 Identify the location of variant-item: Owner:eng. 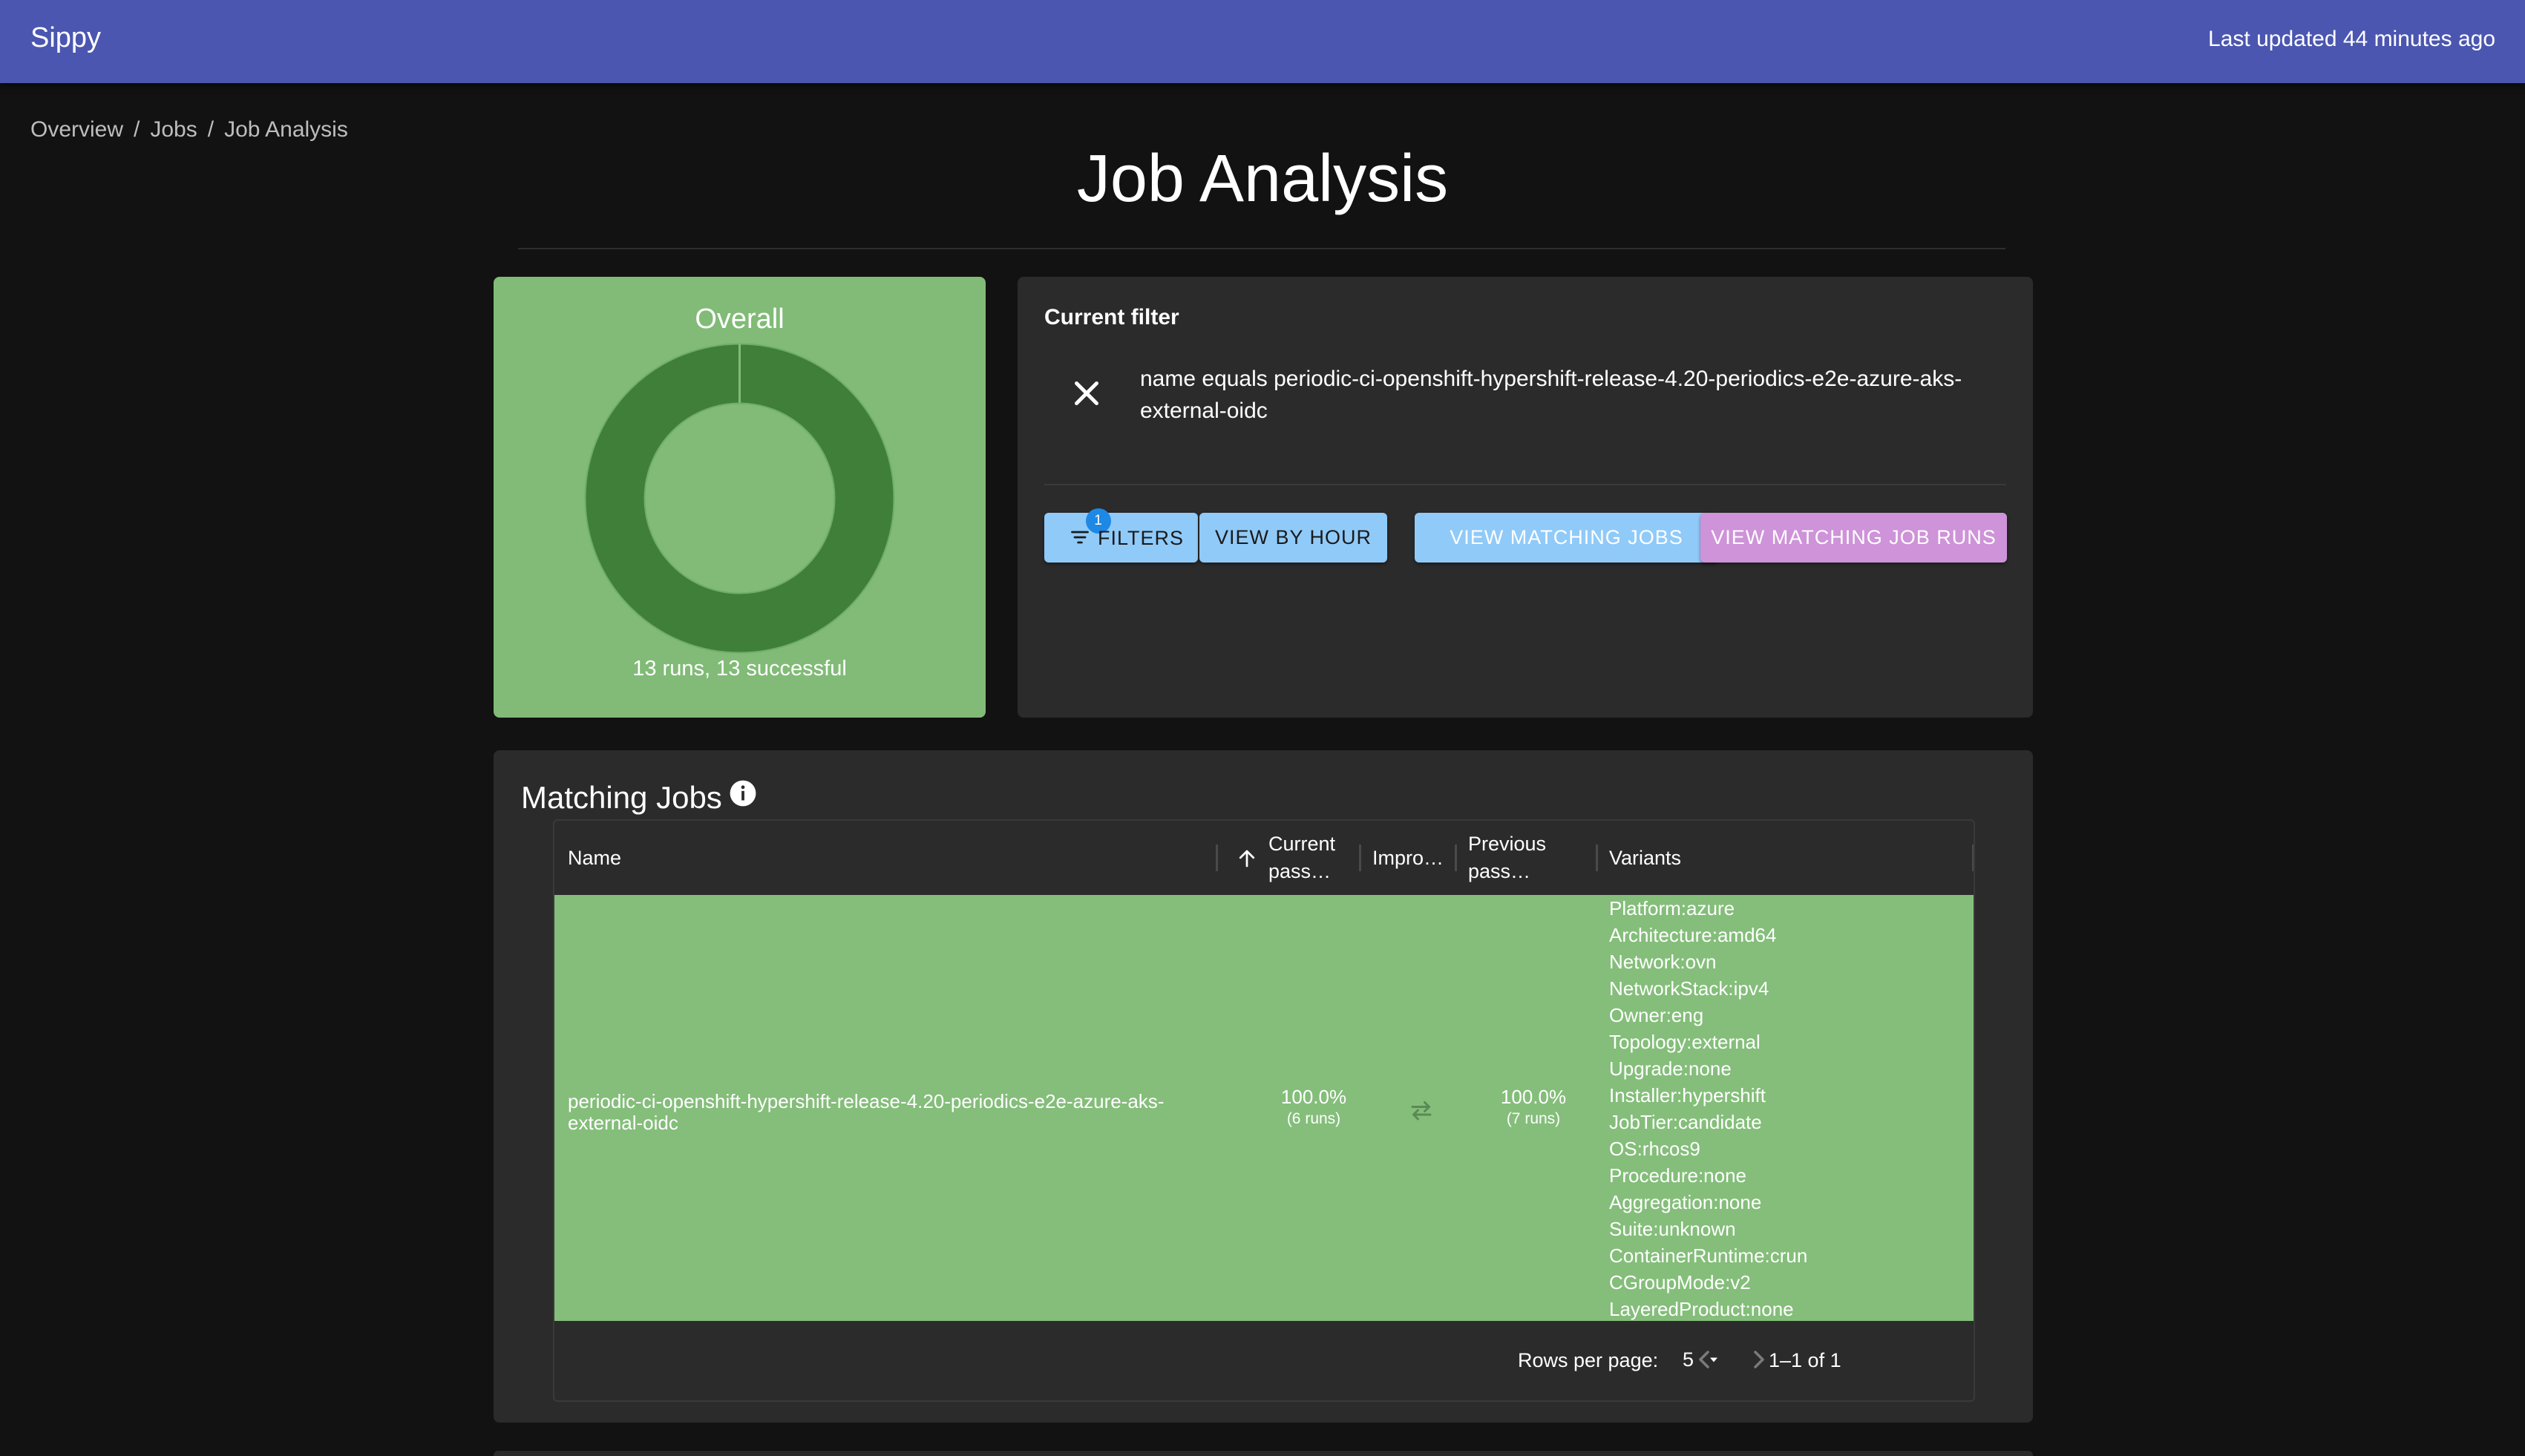
(1657, 1015).